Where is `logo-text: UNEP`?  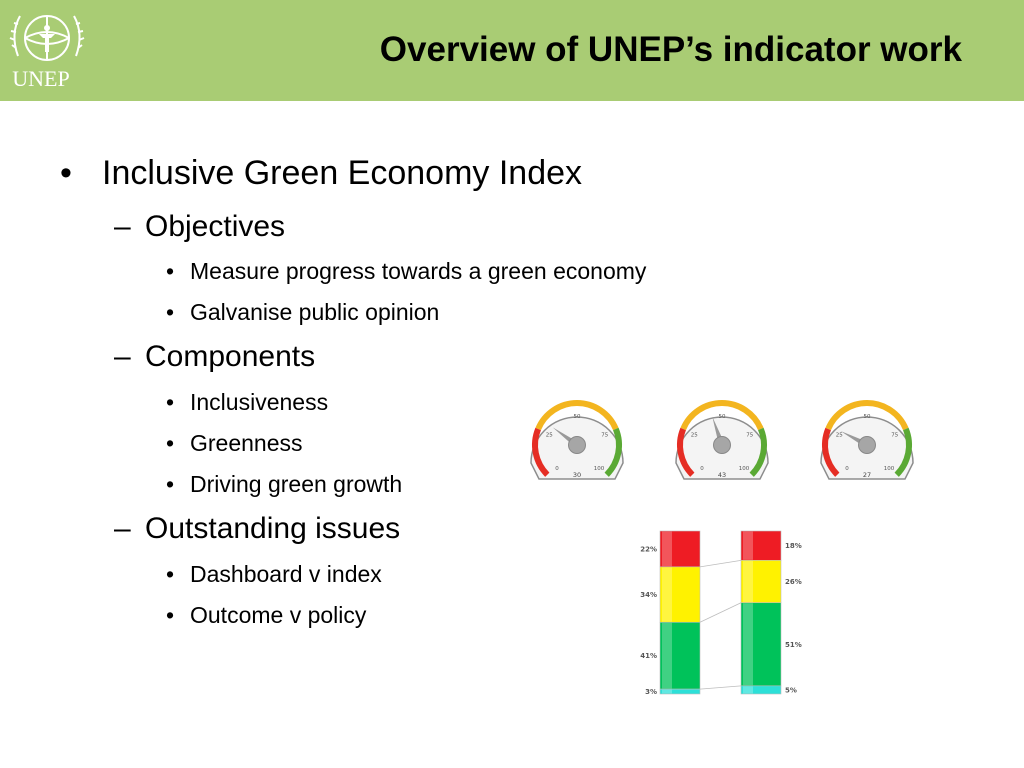 logo-text: UNEP is located at coordinates (41, 78).